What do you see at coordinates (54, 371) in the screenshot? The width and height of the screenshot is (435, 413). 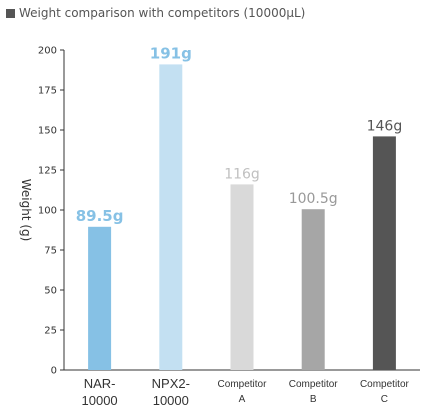 I see `y-tick-label: 0` at bounding box center [54, 371].